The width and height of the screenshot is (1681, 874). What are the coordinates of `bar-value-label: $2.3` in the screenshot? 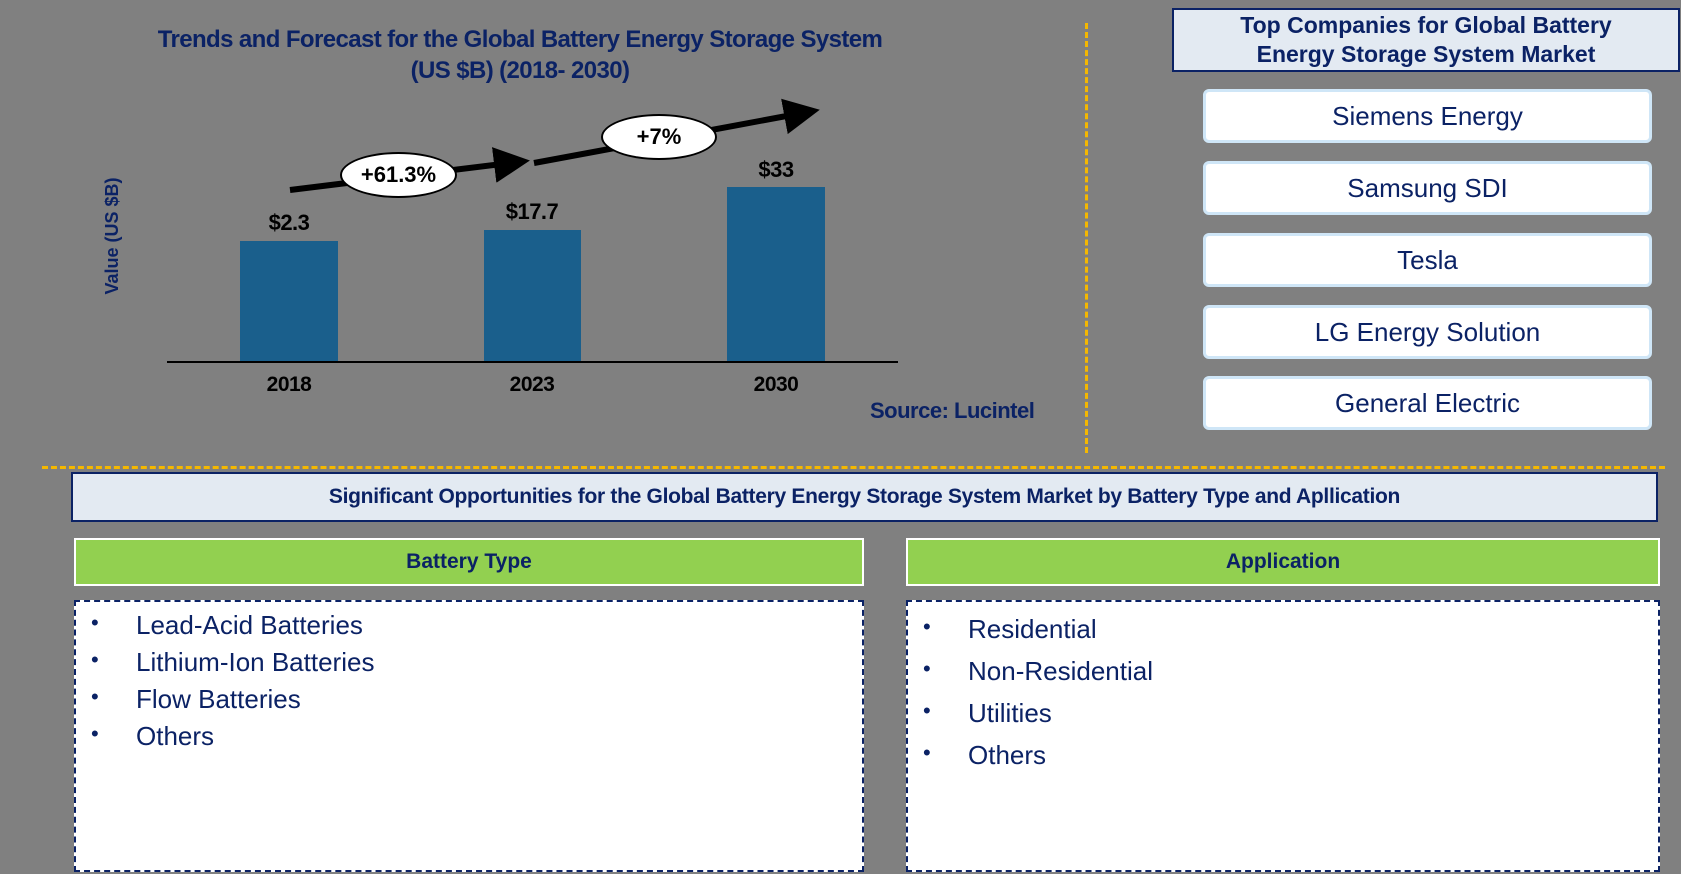 It's located at (289, 222).